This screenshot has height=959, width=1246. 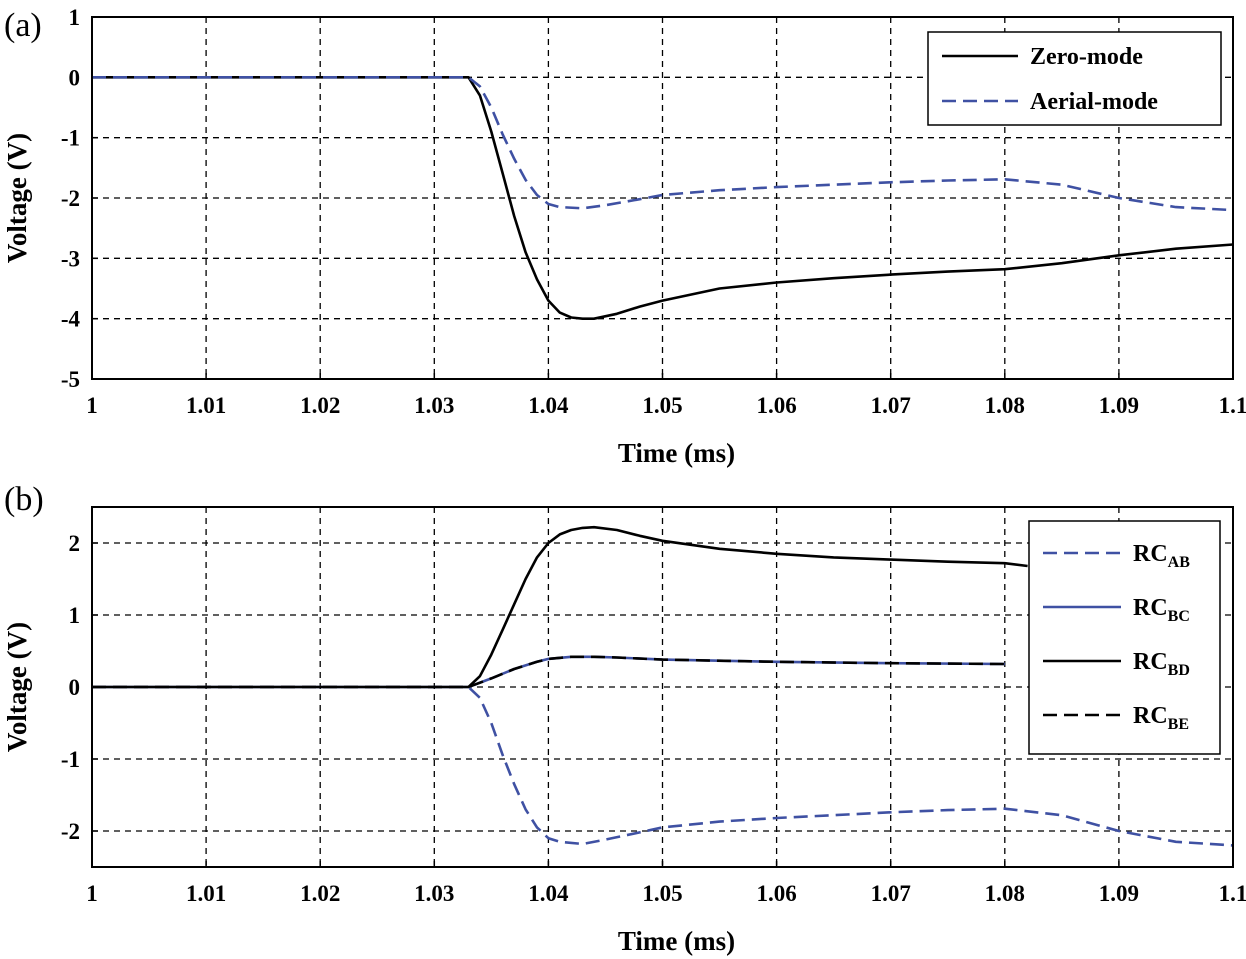 What do you see at coordinates (24, 499) in the screenshot?
I see `panel-label: (b)` at bounding box center [24, 499].